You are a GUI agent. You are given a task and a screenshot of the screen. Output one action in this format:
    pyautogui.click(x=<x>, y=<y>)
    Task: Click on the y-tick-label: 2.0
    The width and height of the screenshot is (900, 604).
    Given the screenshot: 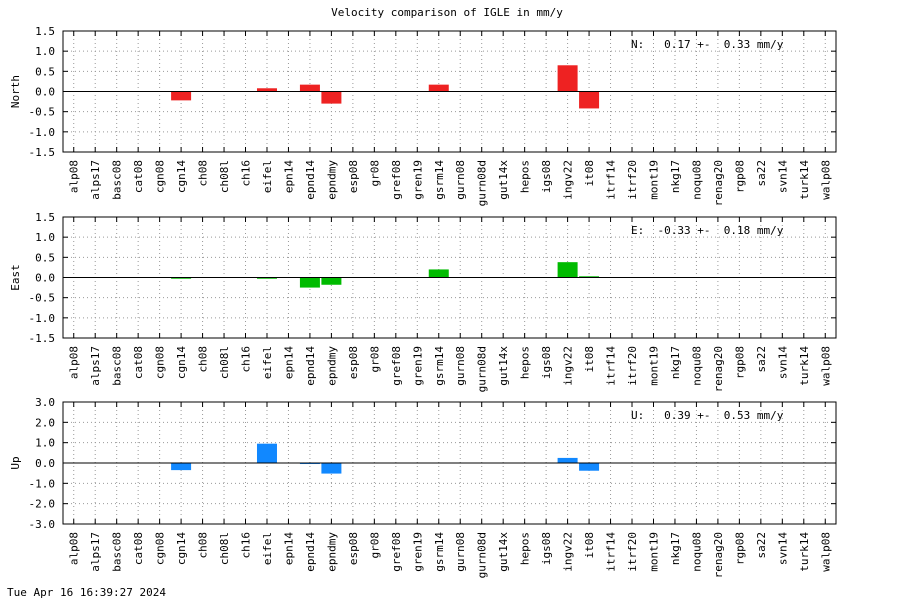 What is the action you would take?
    pyautogui.click(x=45, y=422)
    